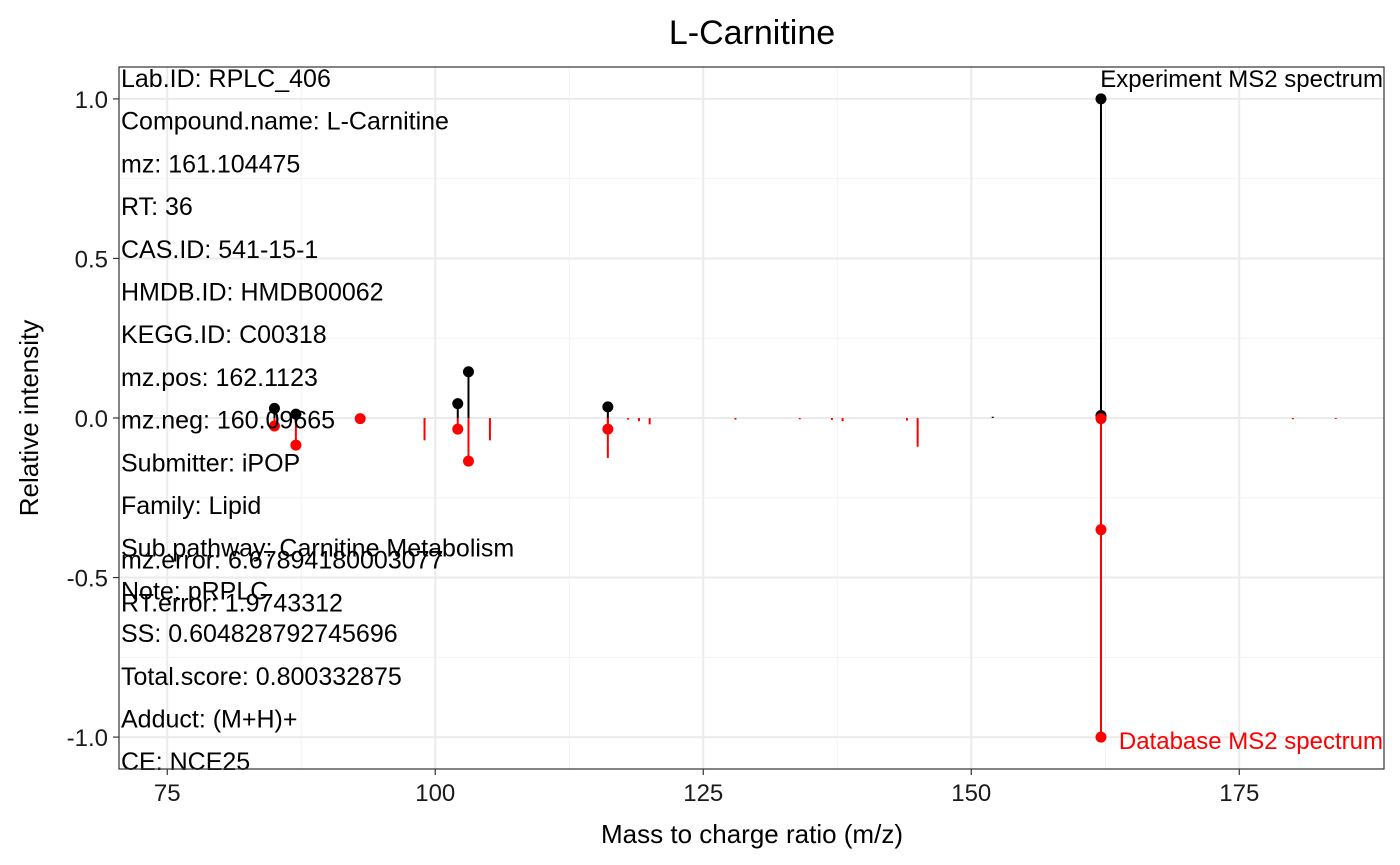 Image resolution: width=1400 pixels, height=865 pixels. Describe the element at coordinates (226, 79) in the screenshot. I see `info-line: Lab.ID: RPLC_406` at that location.